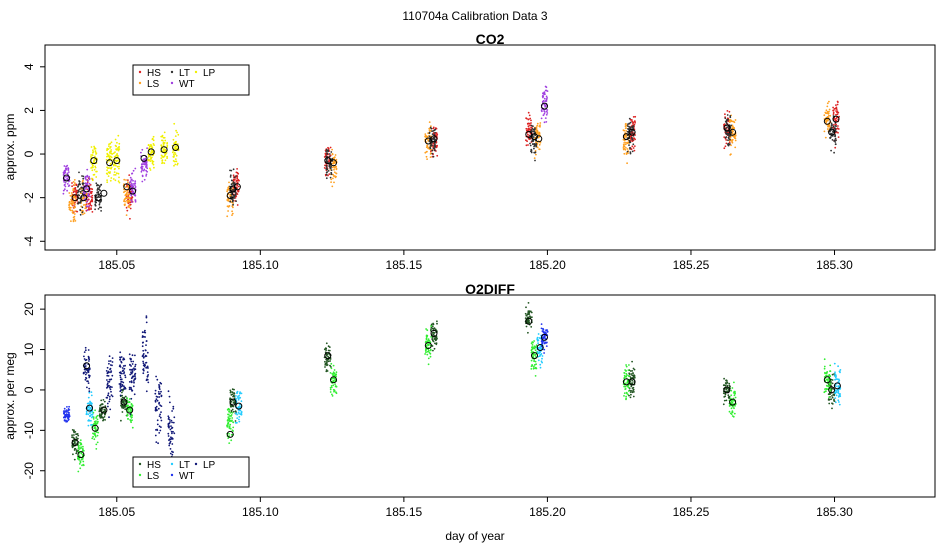  What do you see at coordinates (260, 265) in the screenshot?
I see `co2-x-tick-label: 185.10` at bounding box center [260, 265].